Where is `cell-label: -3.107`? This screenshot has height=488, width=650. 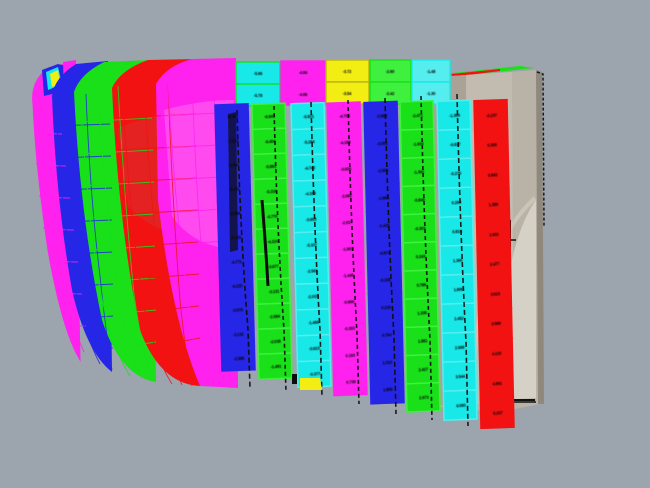
cell-label: -3.107 is located at coordinates (312, 245).